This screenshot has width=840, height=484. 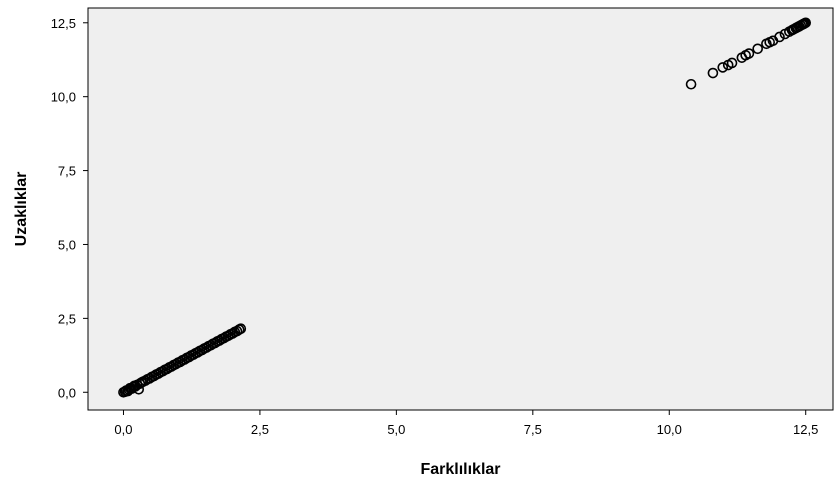 What do you see at coordinates (669, 429) in the screenshot?
I see `x-tick-label: 10,0` at bounding box center [669, 429].